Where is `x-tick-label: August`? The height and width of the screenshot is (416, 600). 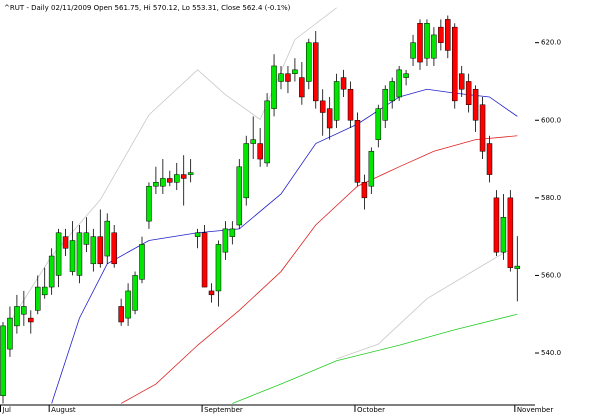 x-tick-label: August is located at coordinates (63, 410).